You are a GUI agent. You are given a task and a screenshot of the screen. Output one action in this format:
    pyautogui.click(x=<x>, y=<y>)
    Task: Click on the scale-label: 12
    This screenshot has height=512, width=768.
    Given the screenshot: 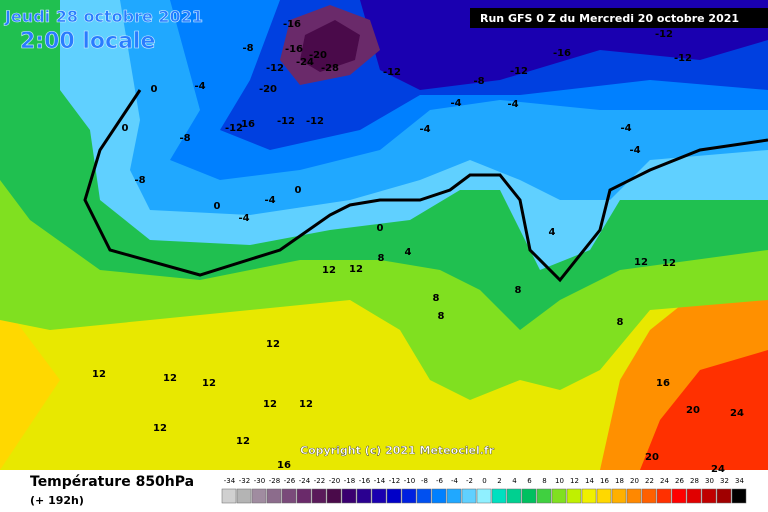 What is the action you would take?
    pyautogui.click(x=574, y=481)
    